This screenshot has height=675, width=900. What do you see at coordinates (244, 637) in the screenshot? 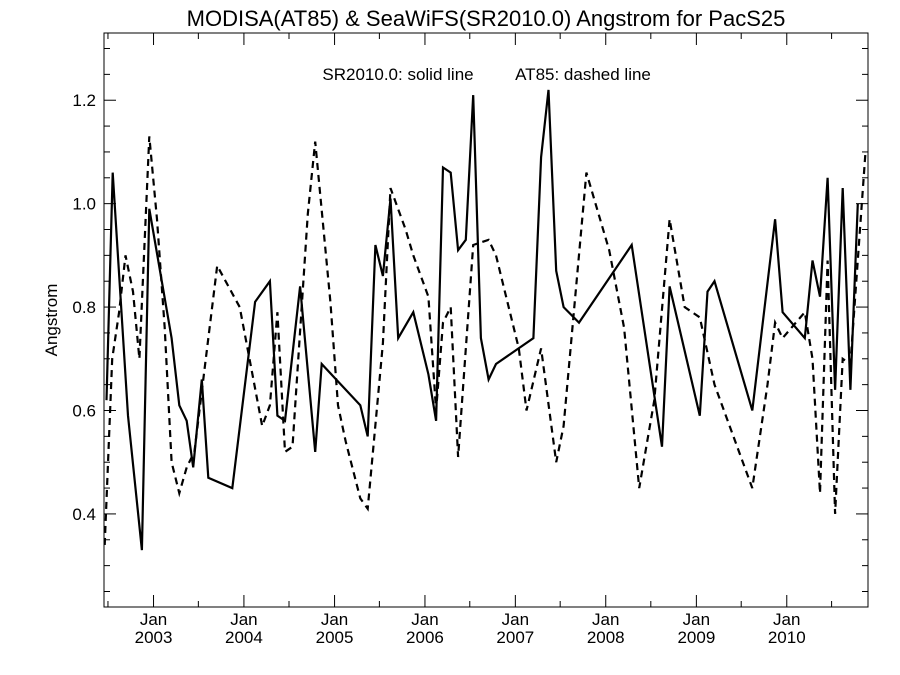
I see `x-tick-year-label: 2004` at bounding box center [244, 637].